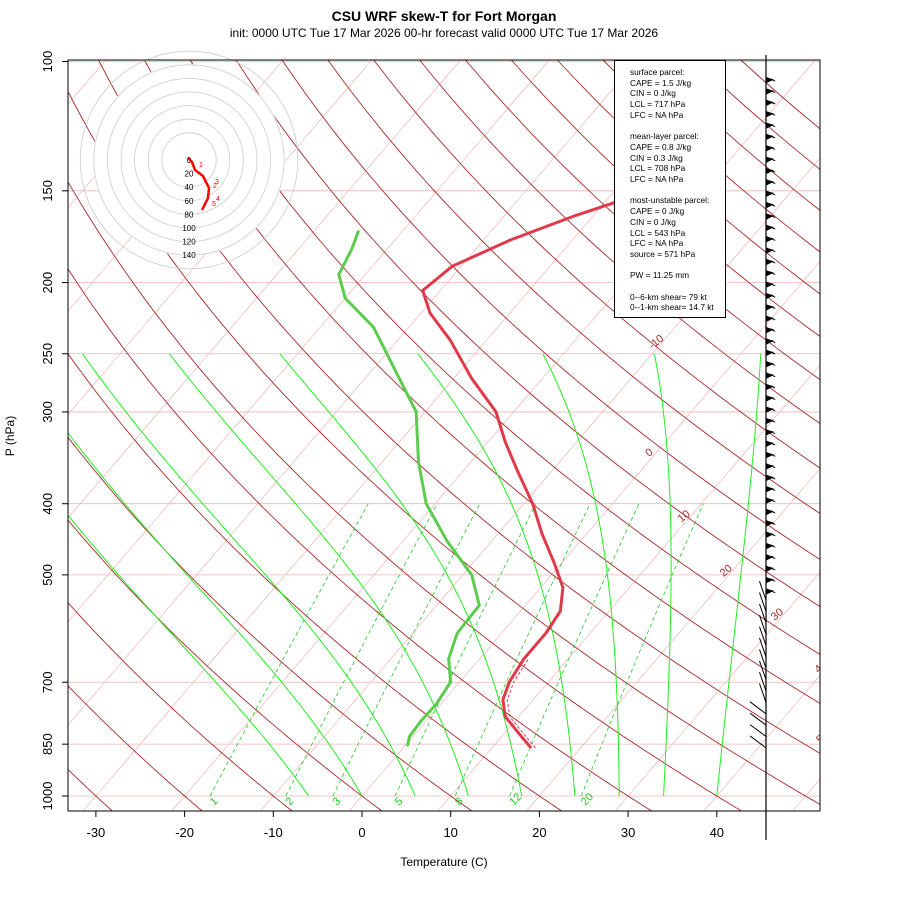 This screenshot has height=900, width=900. Describe the element at coordinates (189, 174) in the screenshot. I see `hodograph-ring-label: 20` at that location.